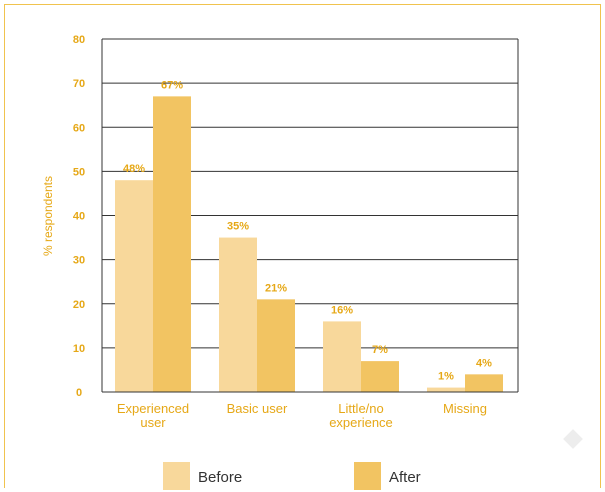 The image size is (605, 492). What do you see at coordinates (367, 476) in the screenshot?
I see `legend-swatch-after` at bounding box center [367, 476].